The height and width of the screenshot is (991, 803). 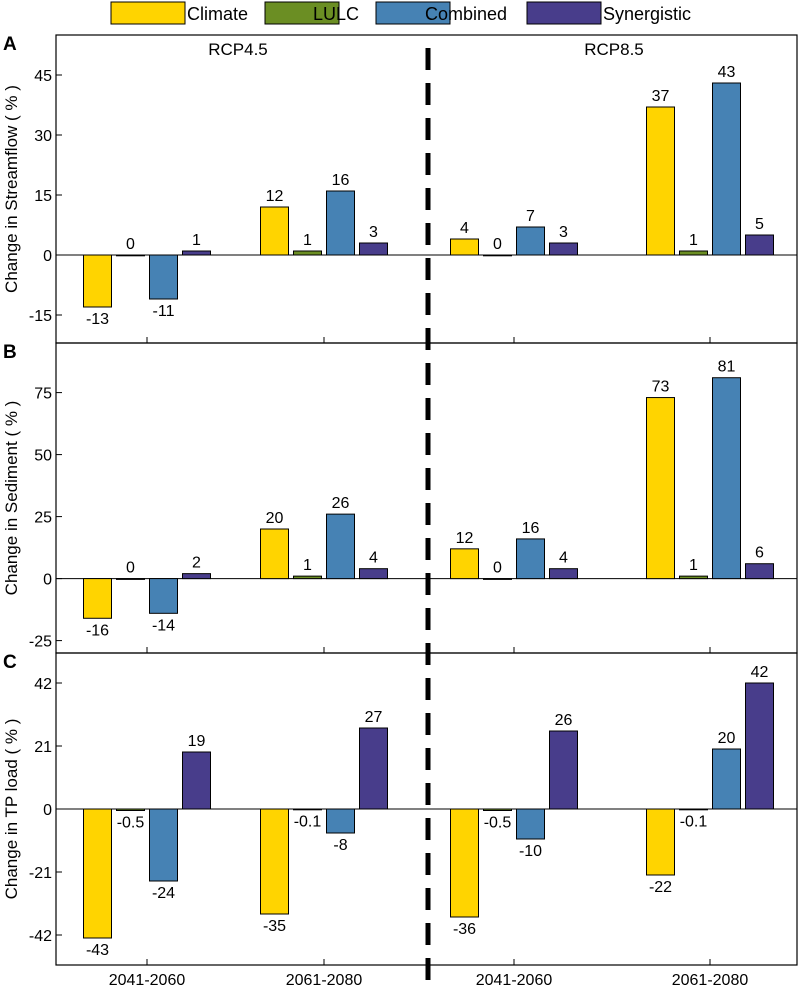 I want to click on data-label: 5, so click(x=759, y=224).